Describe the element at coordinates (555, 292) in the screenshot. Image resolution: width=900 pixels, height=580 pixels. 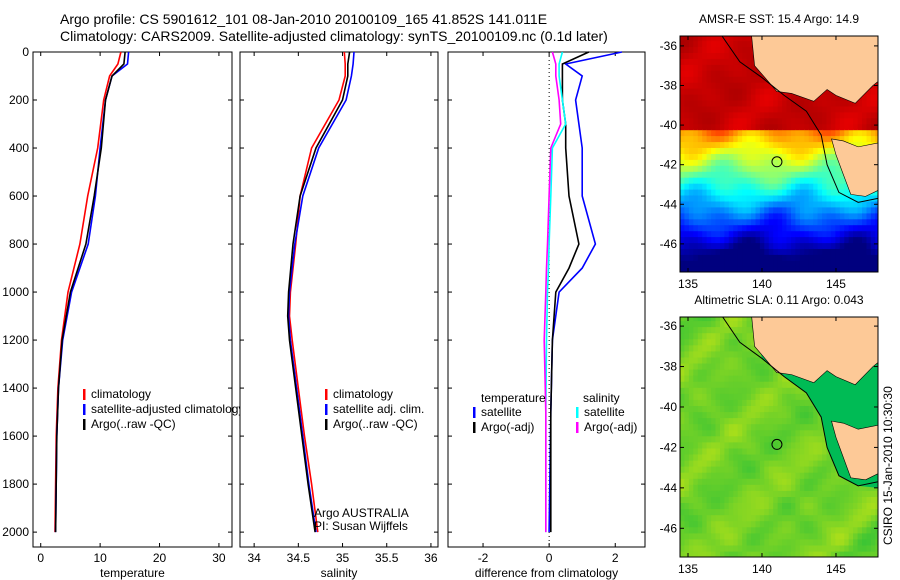
I see `series-line-salinity-satellite` at that location.